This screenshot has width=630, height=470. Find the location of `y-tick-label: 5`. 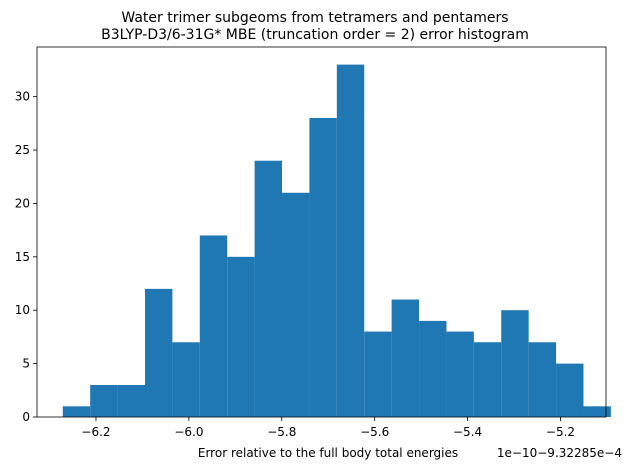

y-tick-label: 5 is located at coordinates (26, 364).